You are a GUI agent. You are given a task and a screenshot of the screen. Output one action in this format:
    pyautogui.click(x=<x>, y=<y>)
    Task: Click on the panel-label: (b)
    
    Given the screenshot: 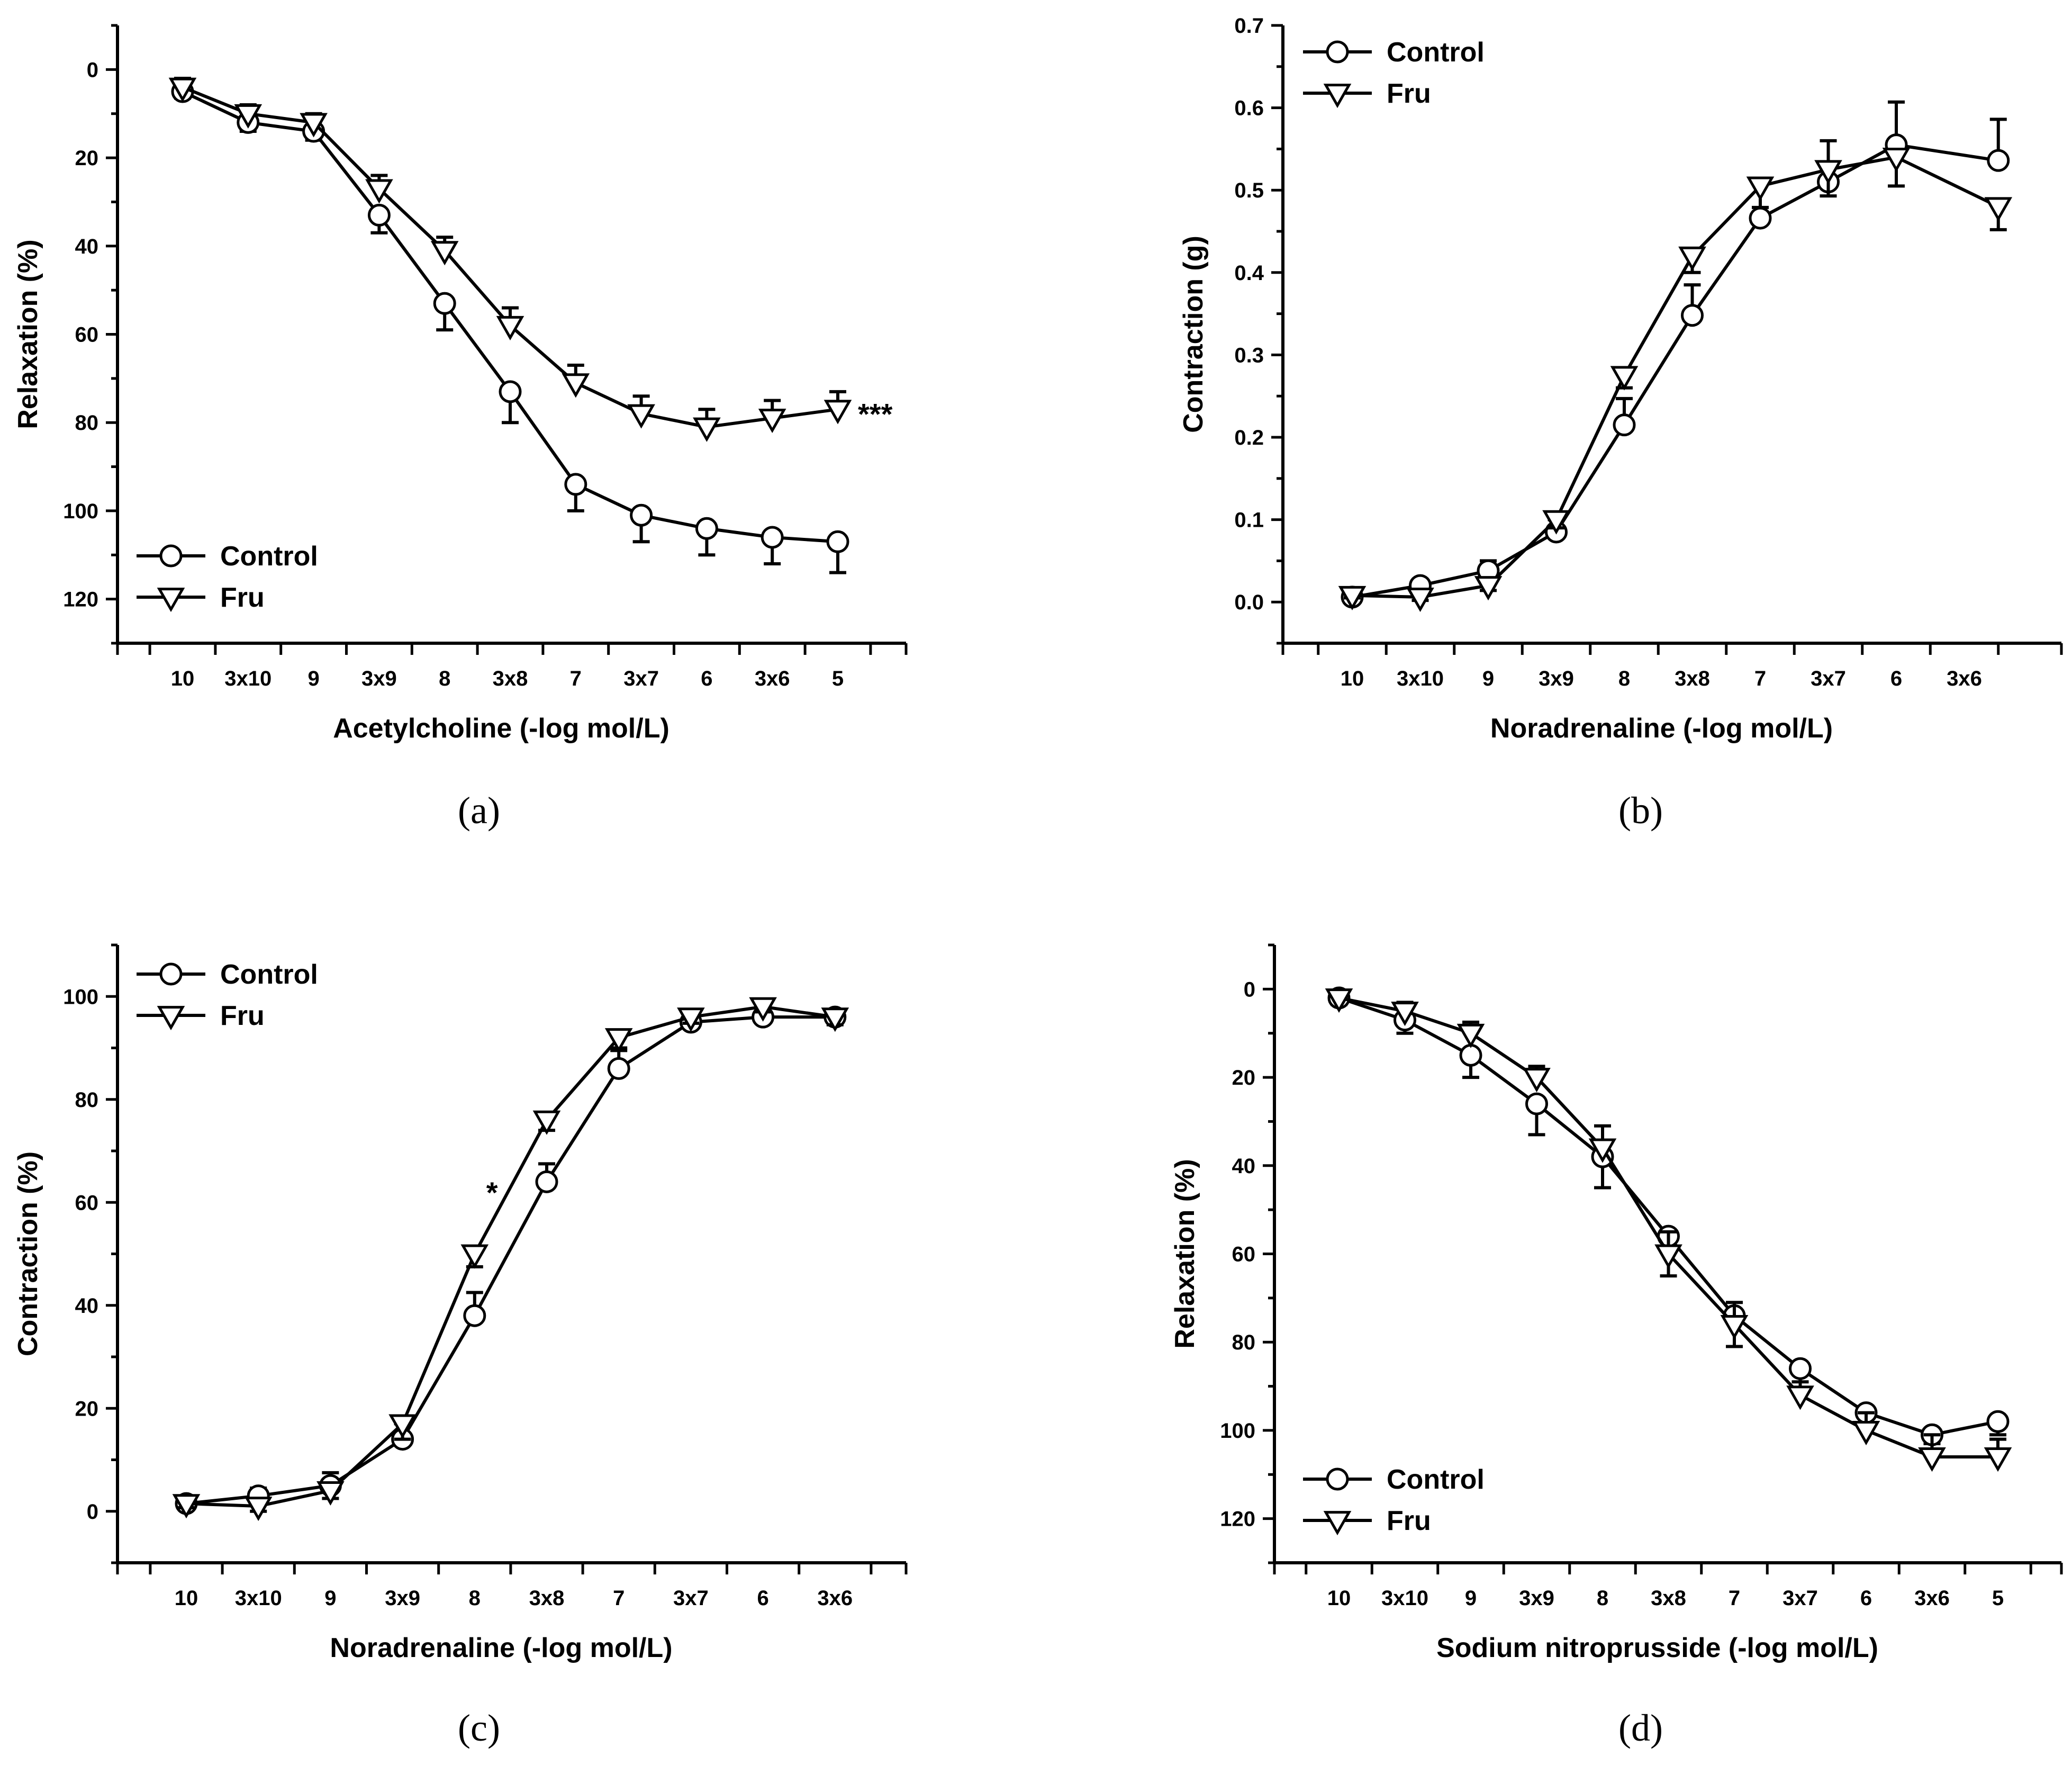 What is the action you would take?
    pyautogui.click(x=1640, y=811)
    